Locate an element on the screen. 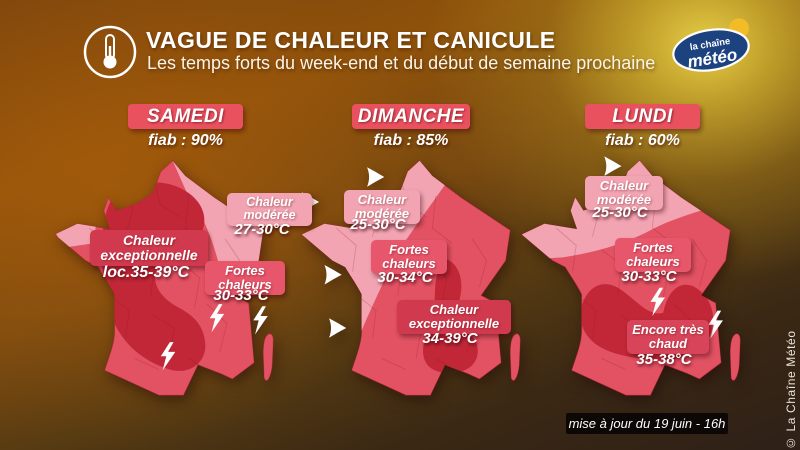  reliability-sunday: fiab : 85% is located at coordinates (411, 140).